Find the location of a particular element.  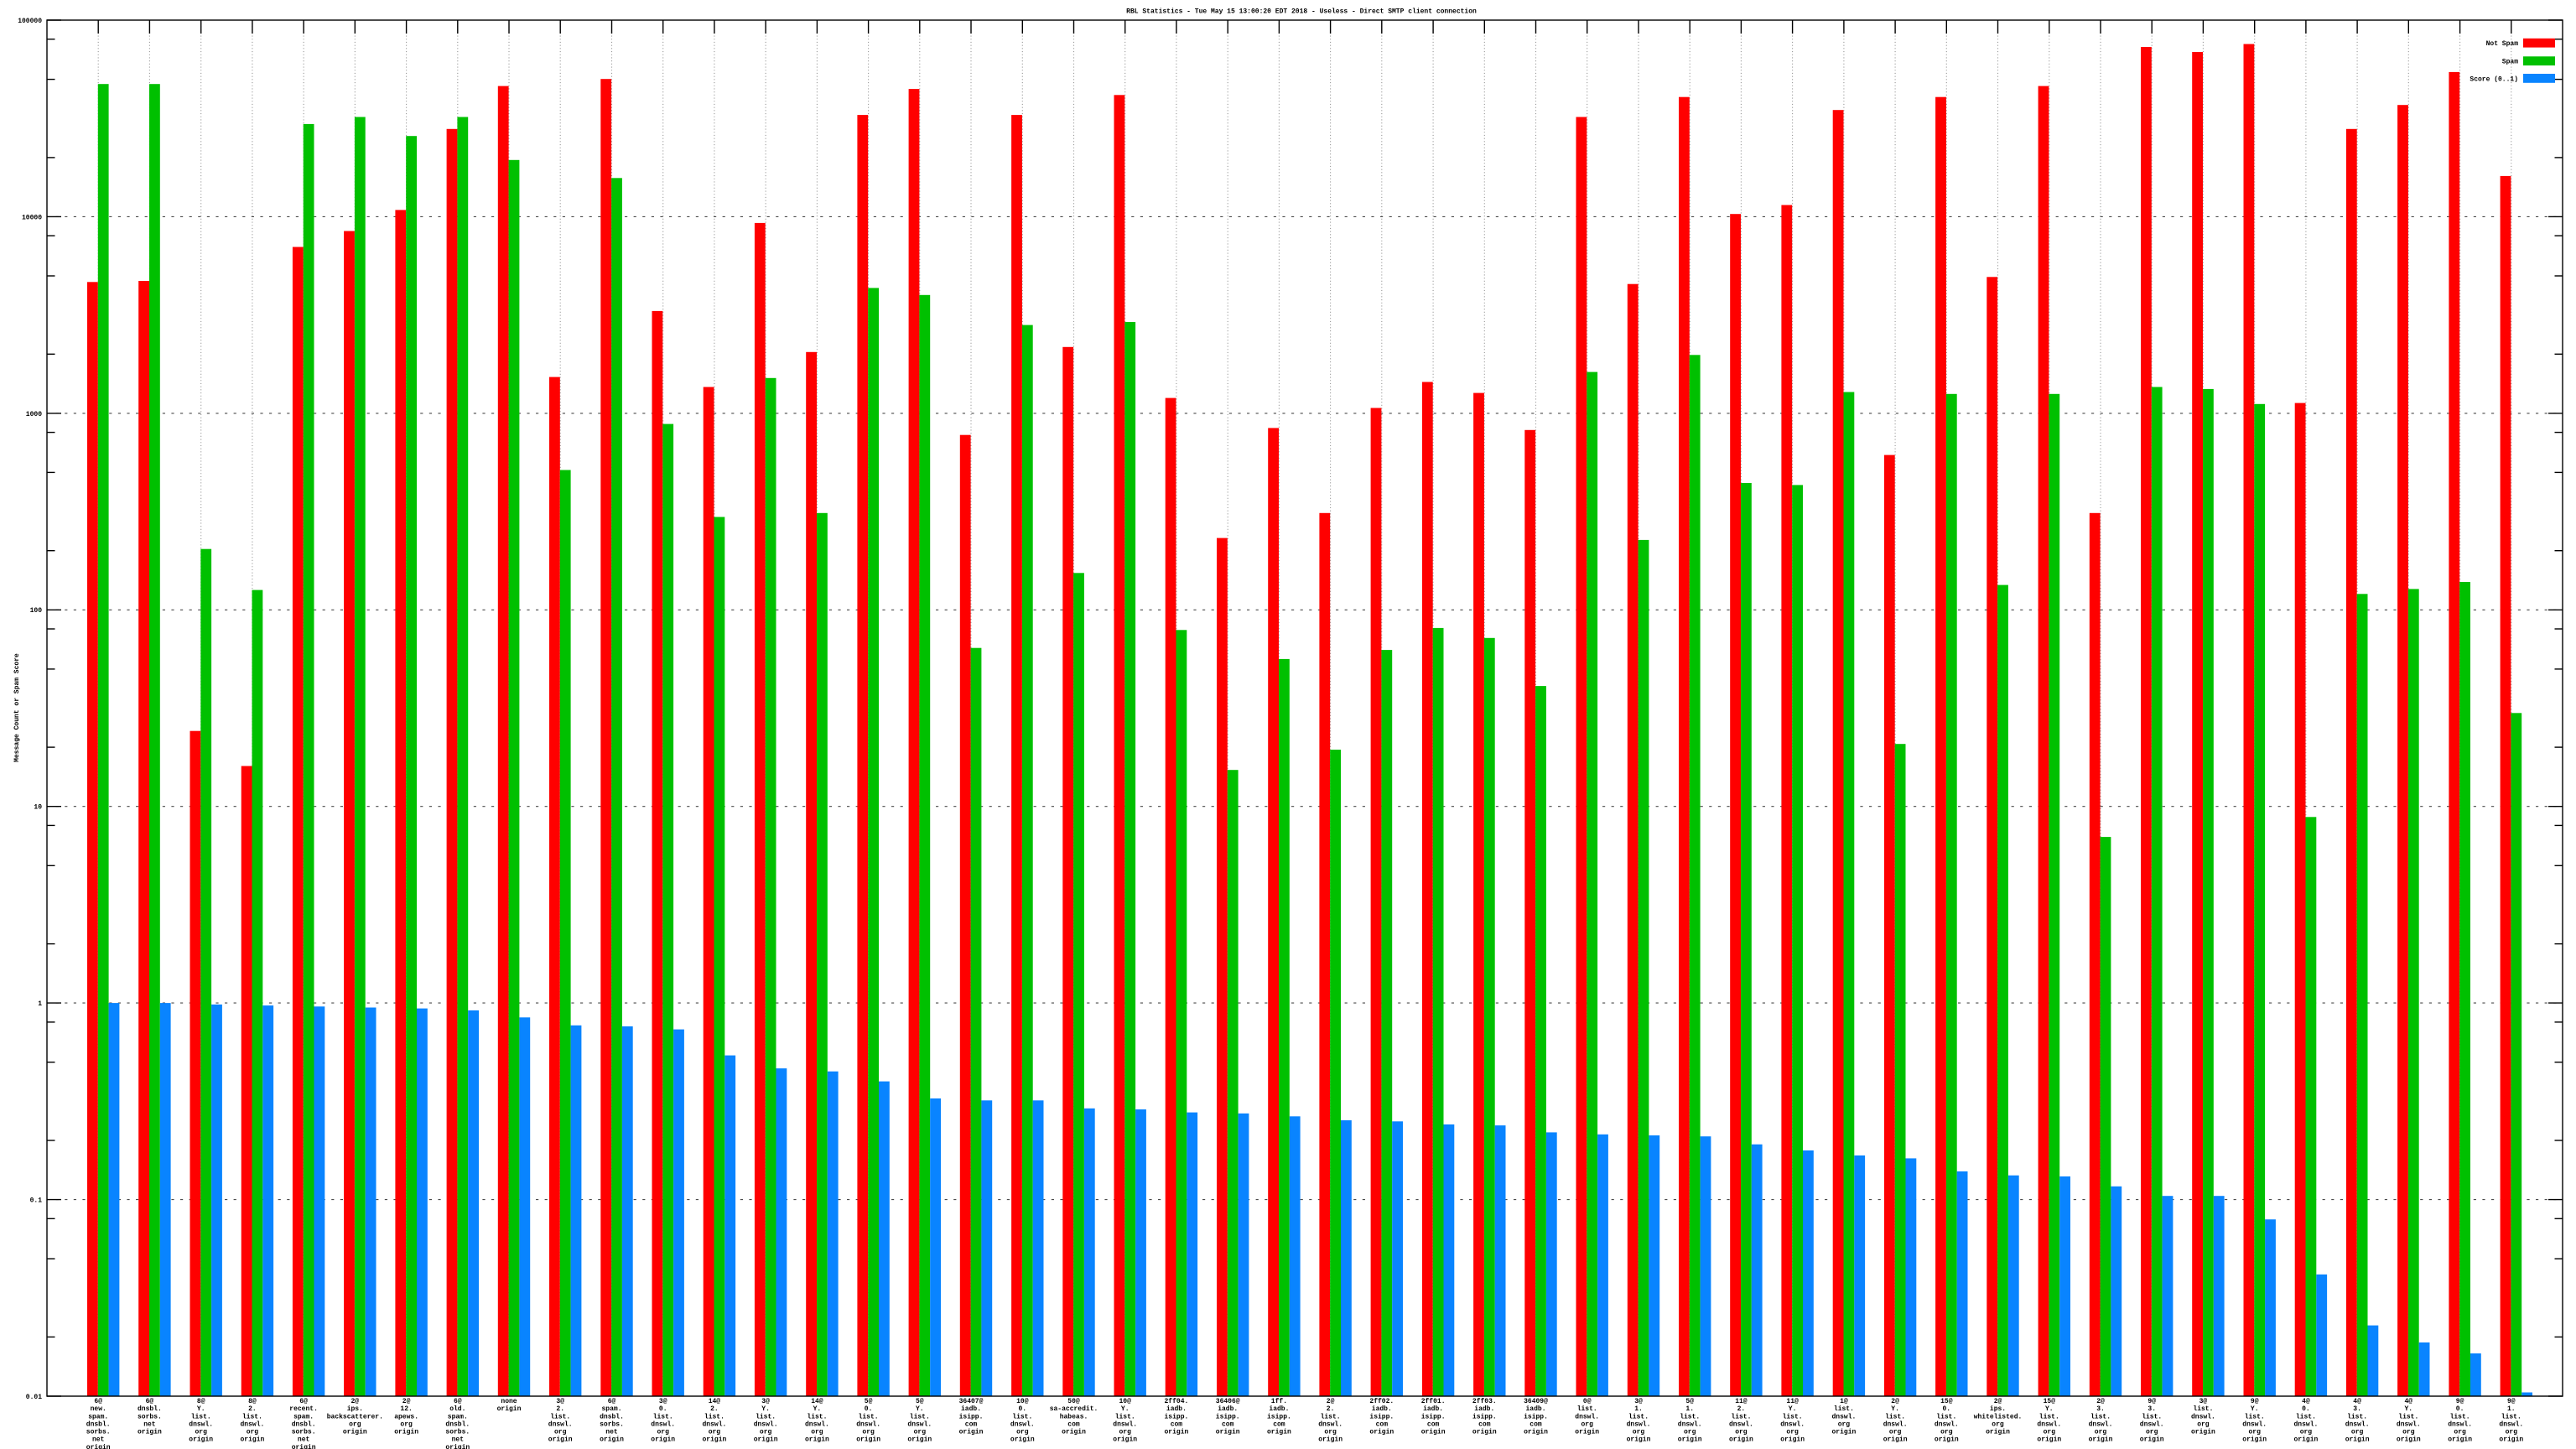

svg-text: 8@ is located at coordinates (201, 1401).